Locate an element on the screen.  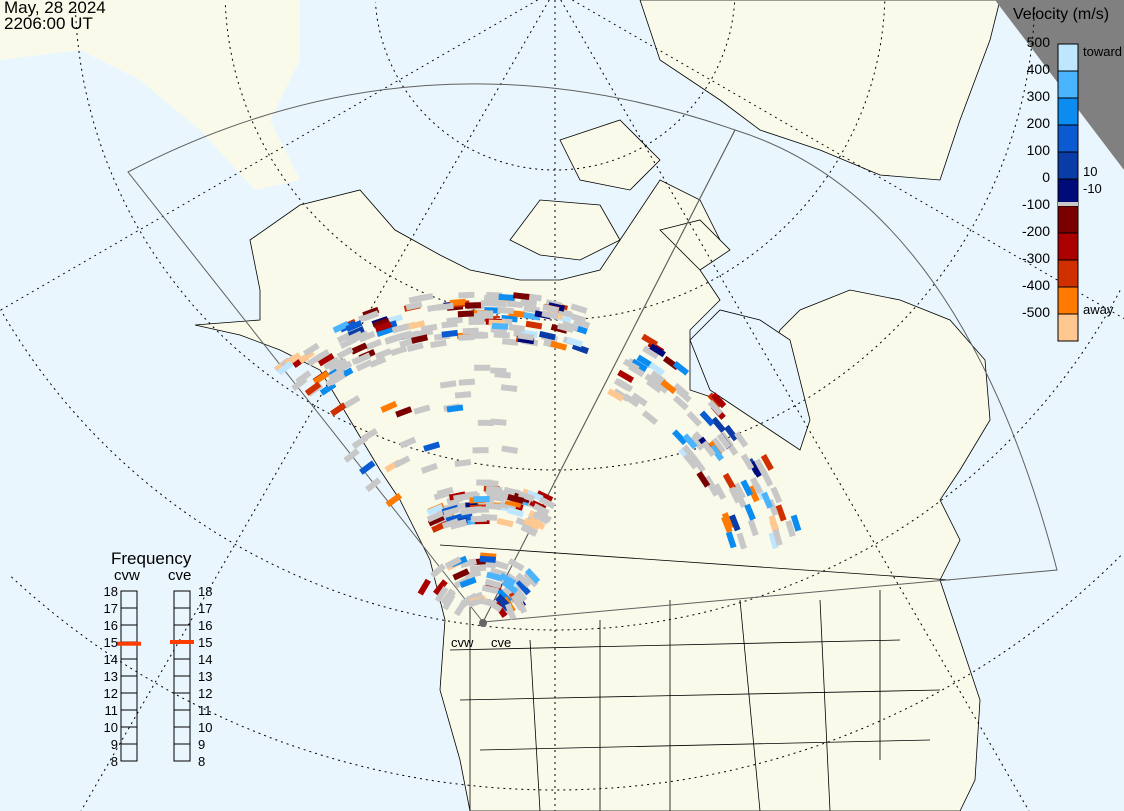
colorbar-zero-band is located at coordinates (1068, 204).